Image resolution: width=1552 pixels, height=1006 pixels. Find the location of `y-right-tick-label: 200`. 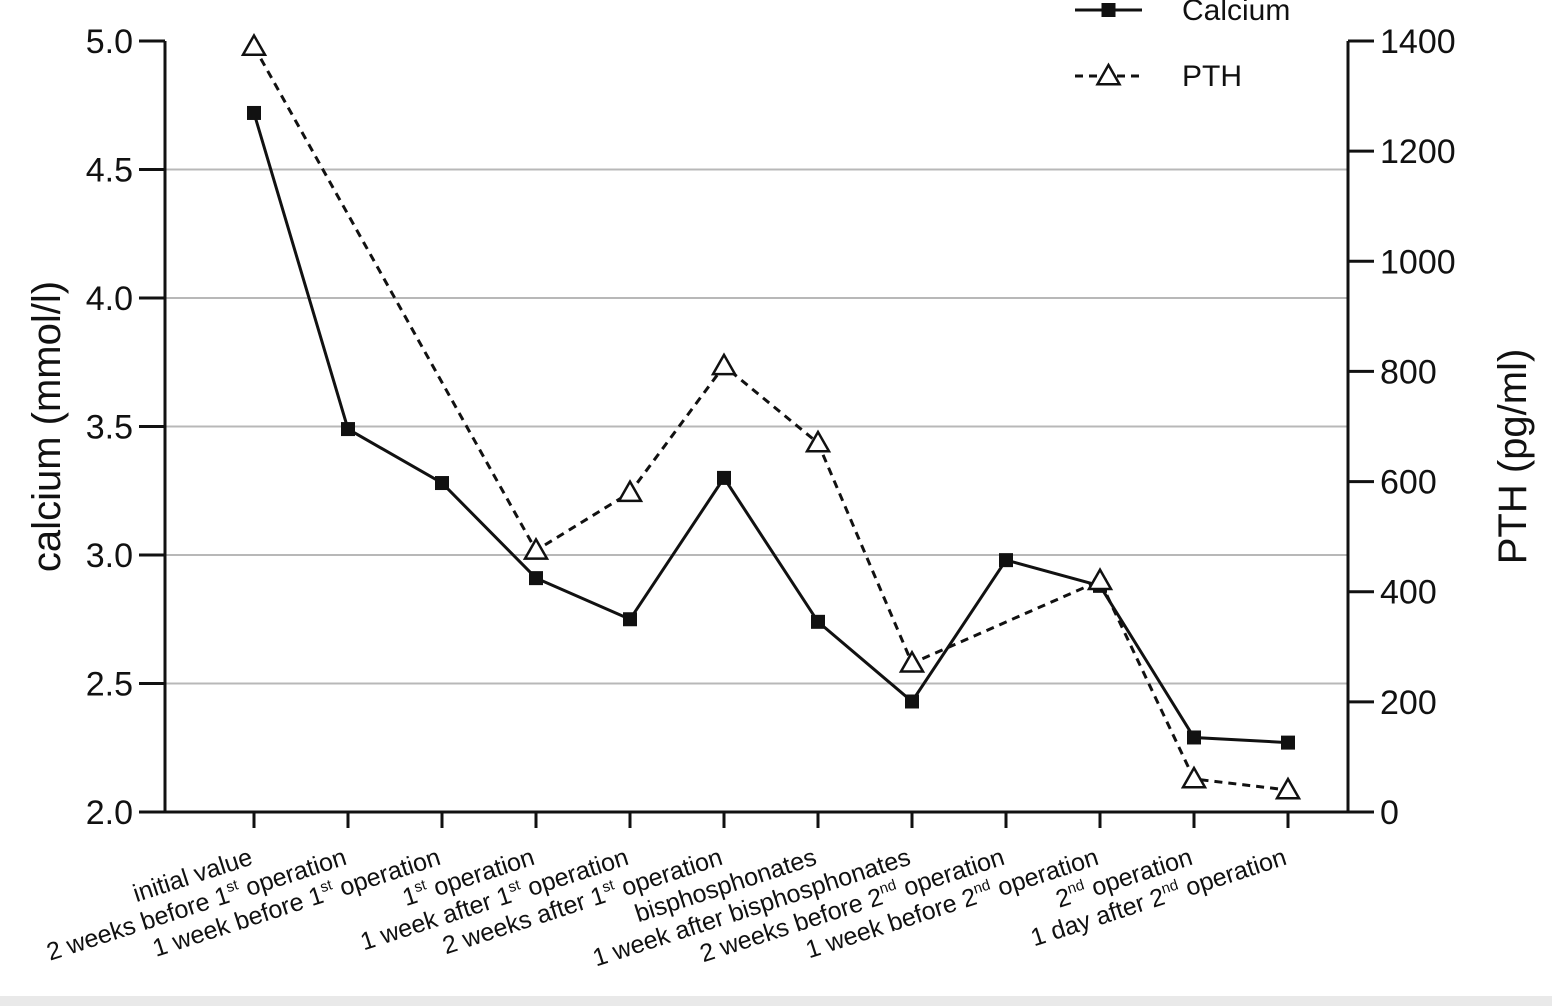

y-right-tick-label: 200 is located at coordinates (1408, 703).